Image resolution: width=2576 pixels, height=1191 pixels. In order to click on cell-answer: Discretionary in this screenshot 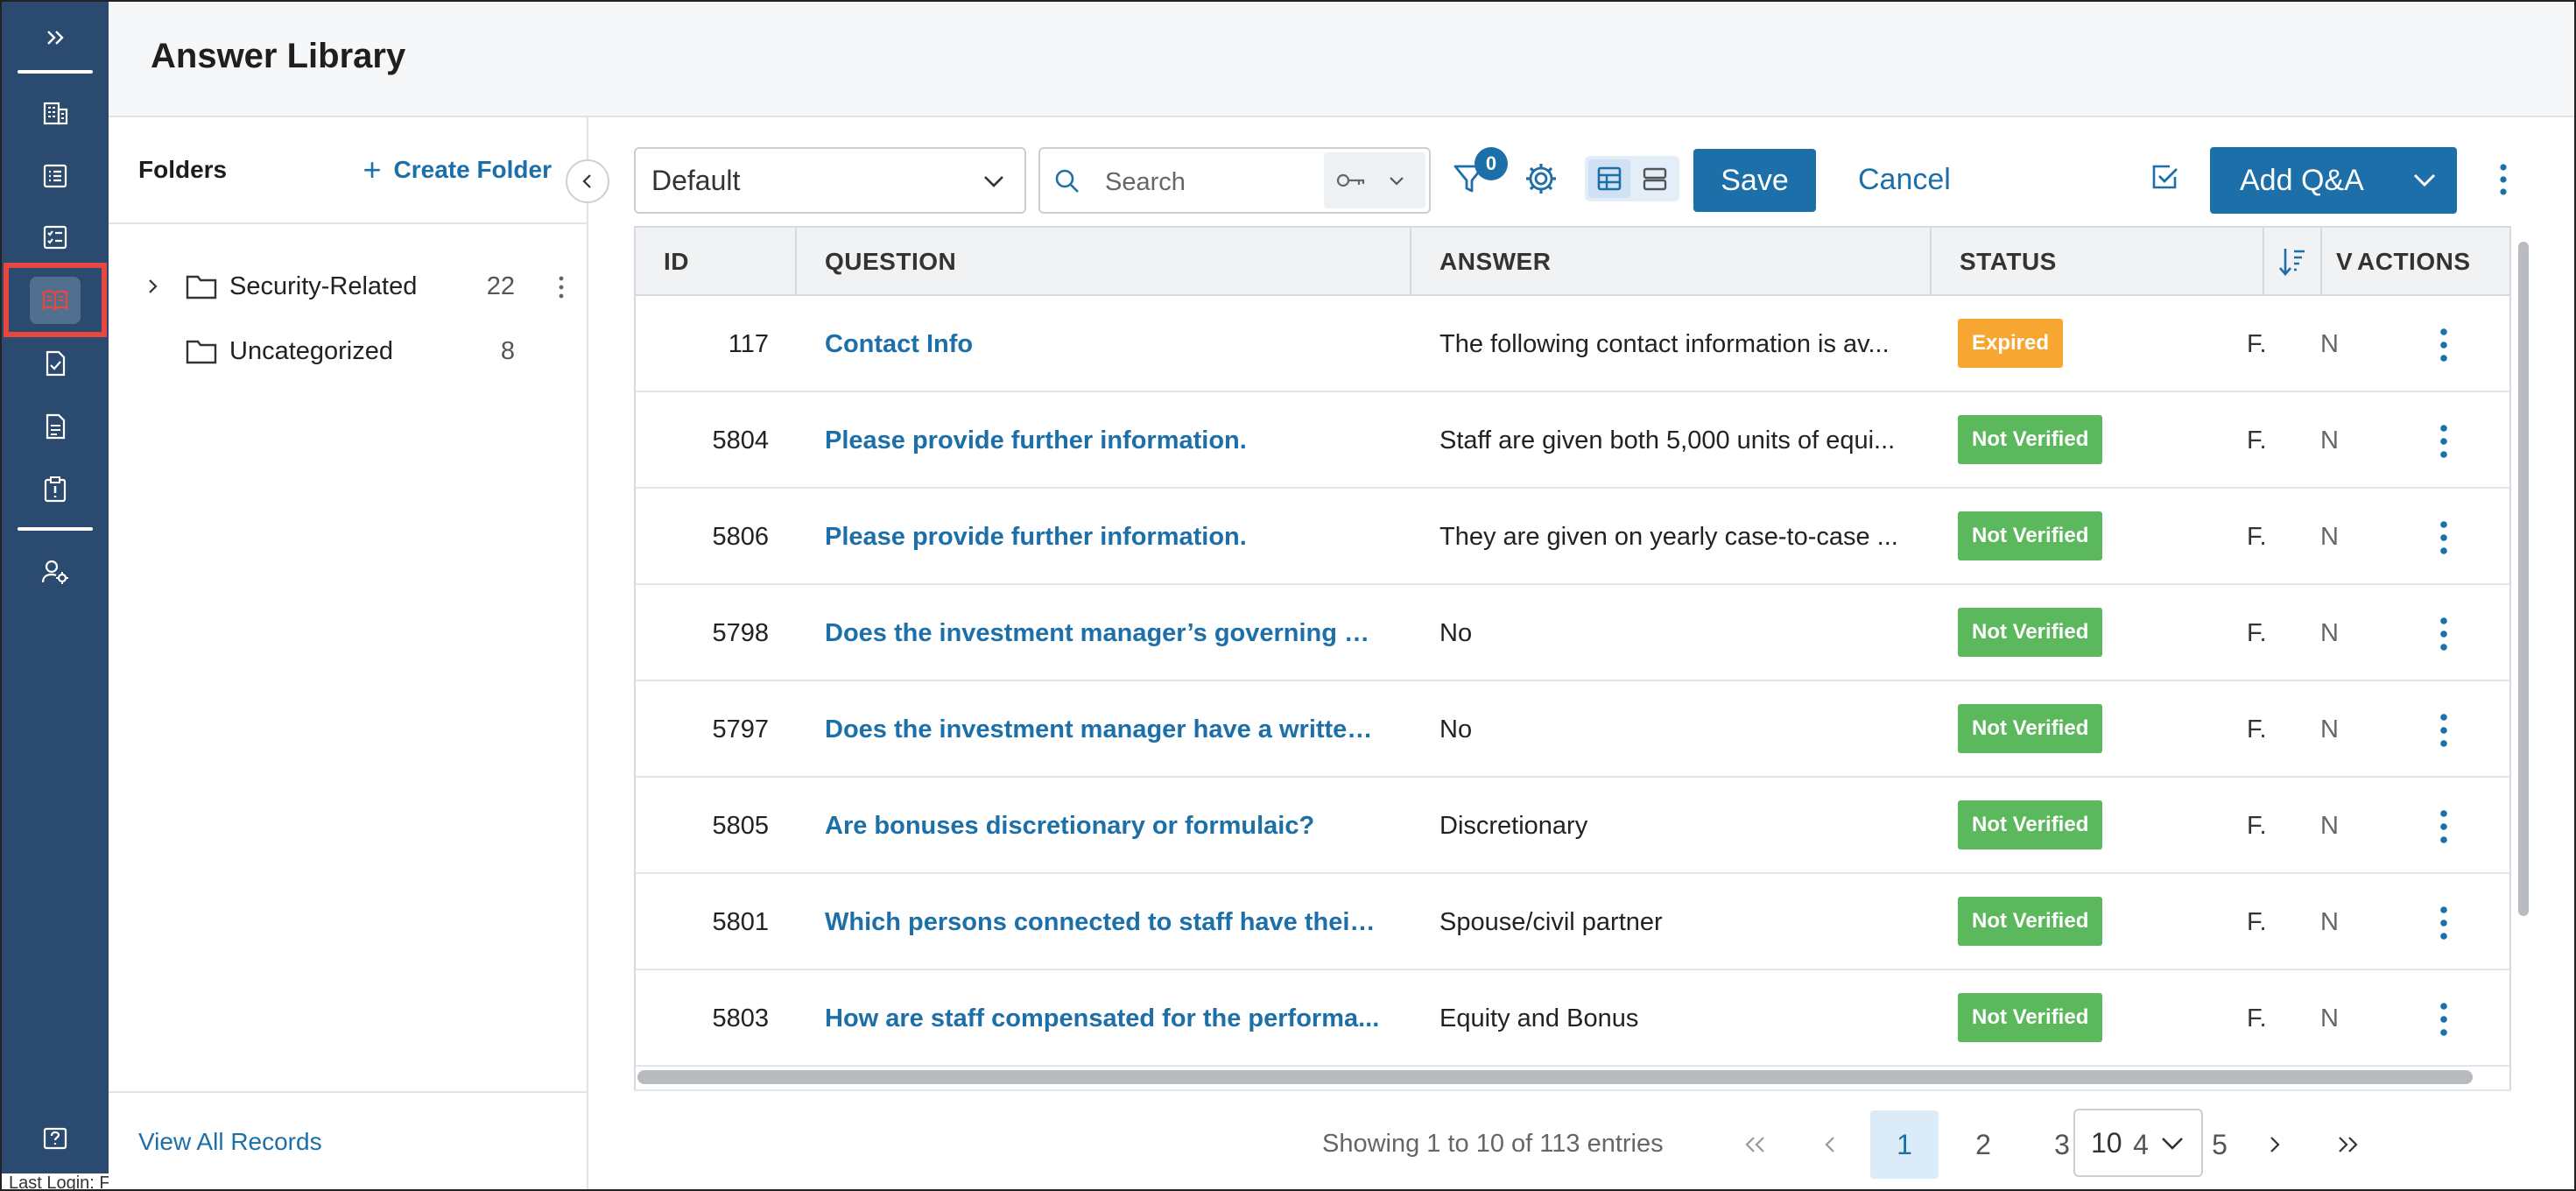, I will do `click(1513, 826)`.